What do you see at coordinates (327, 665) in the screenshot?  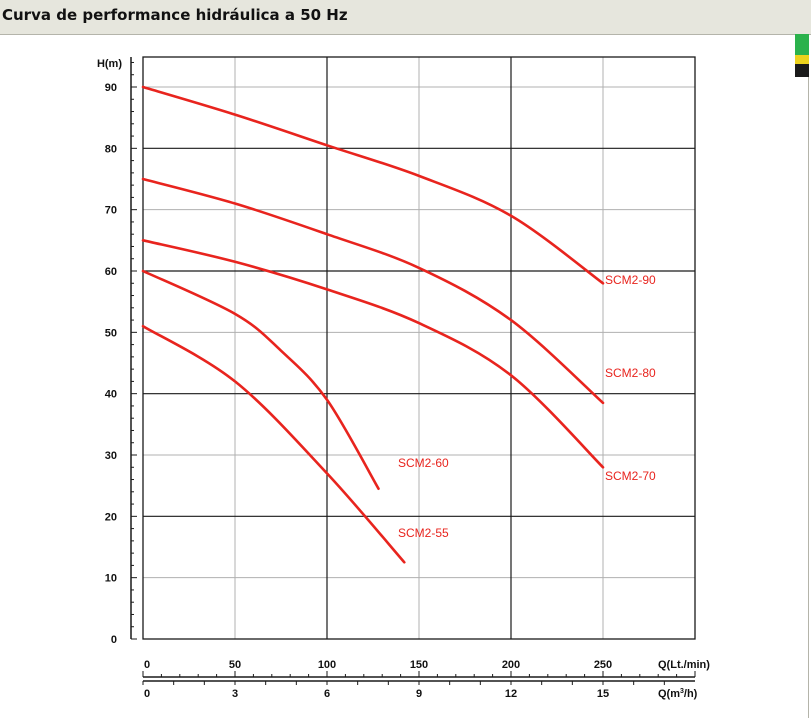 I see `x-tick-label: 100` at bounding box center [327, 665].